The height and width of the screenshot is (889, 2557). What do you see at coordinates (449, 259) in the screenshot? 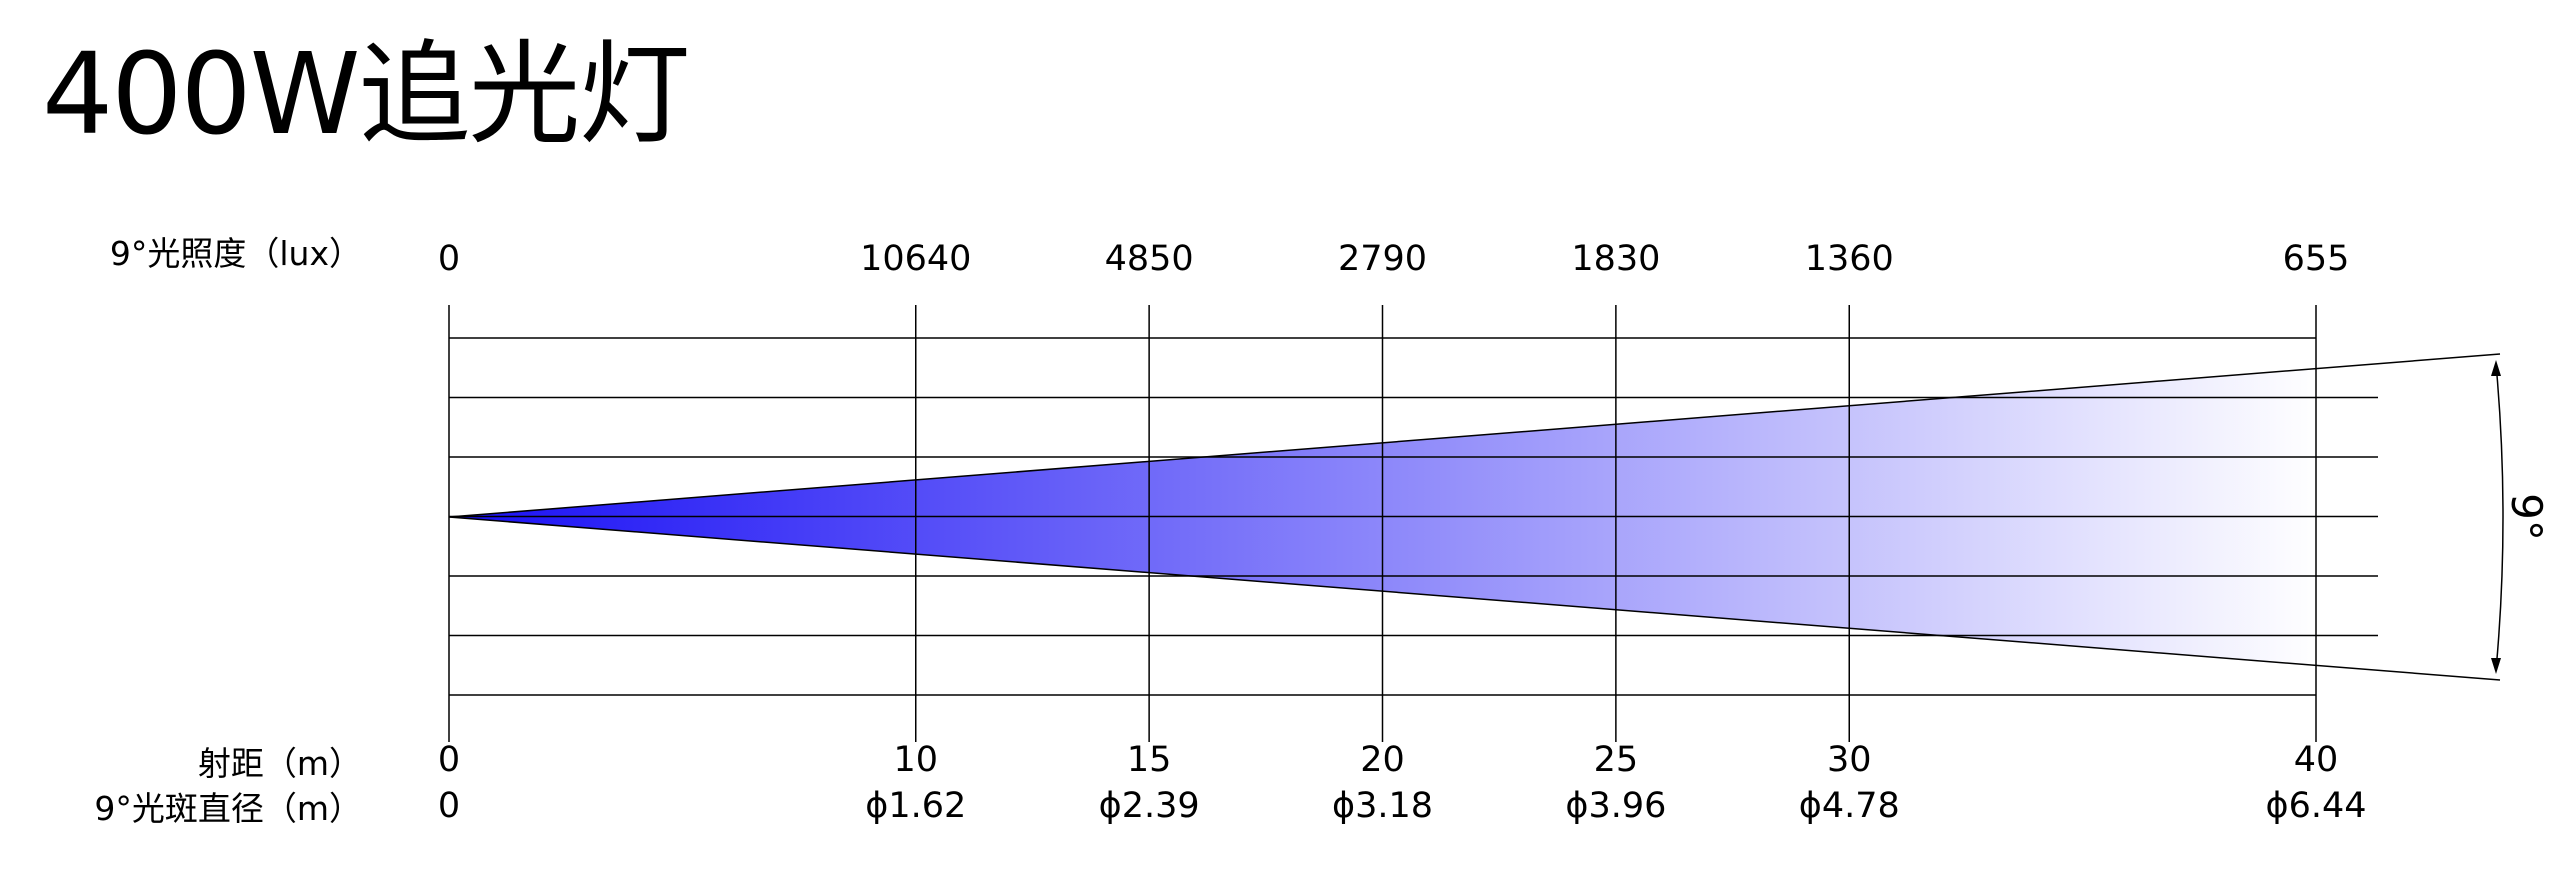
I see `illuminance-value: 0` at bounding box center [449, 259].